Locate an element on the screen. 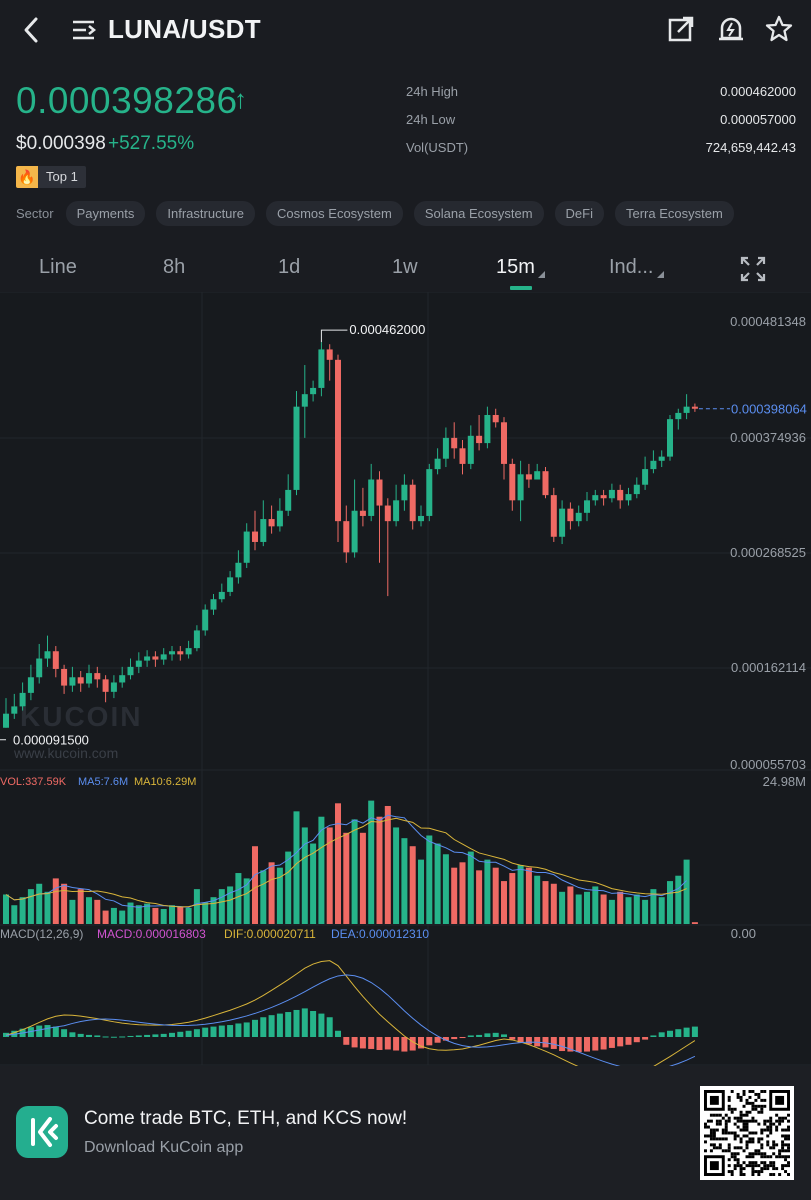 The height and width of the screenshot is (1200, 811). tab-1w: 1w is located at coordinates (405, 267).